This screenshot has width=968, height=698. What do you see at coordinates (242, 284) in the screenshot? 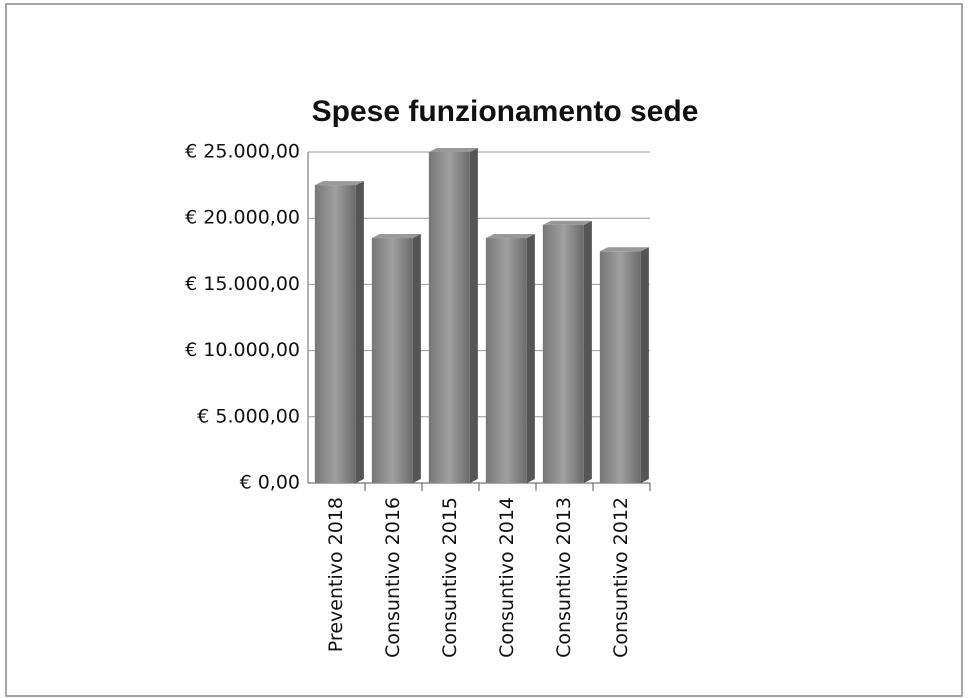
I see `y-tick-label: € 15.000,00` at bounding box center [242, 284].